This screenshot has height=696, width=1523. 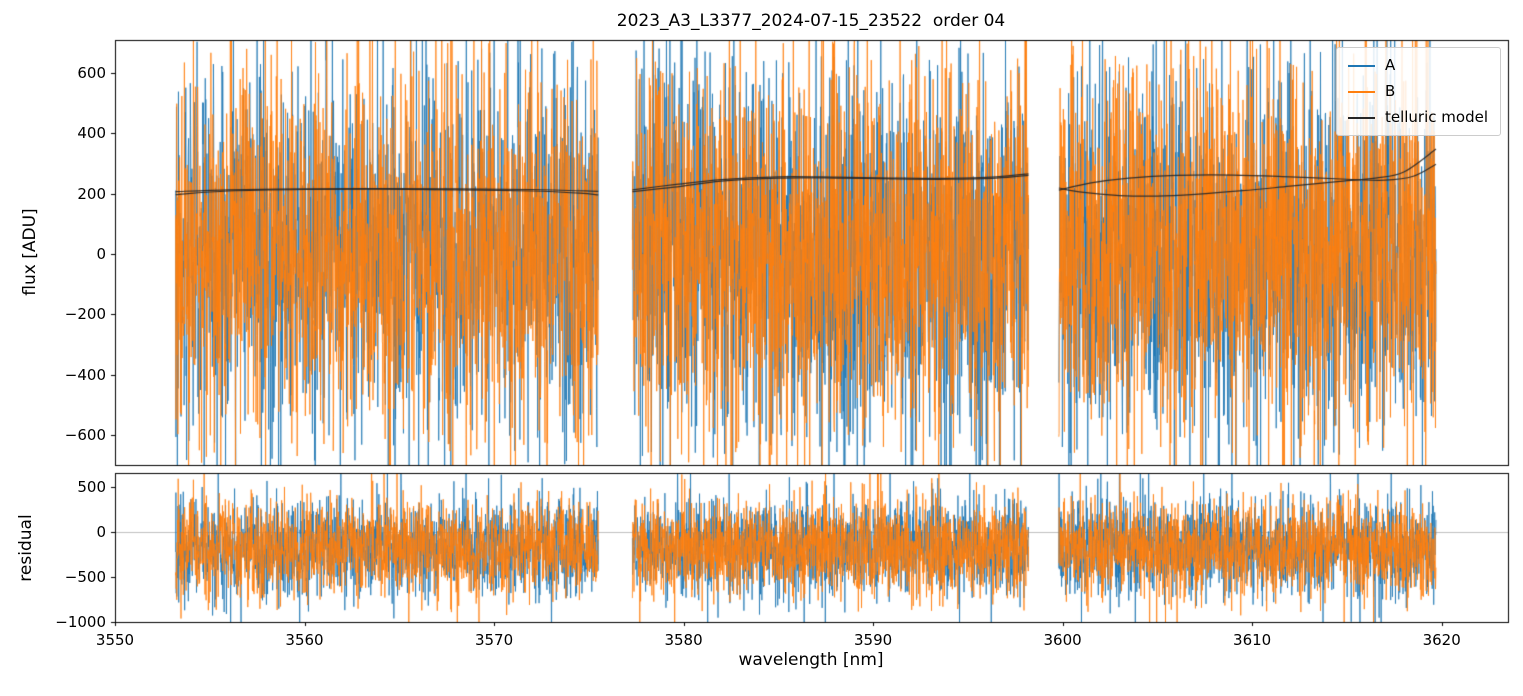 What do you see at coordinates (115, 640) in the screenshot?
I see `x-tick-label: 3550` at bounding box center [115, 640].